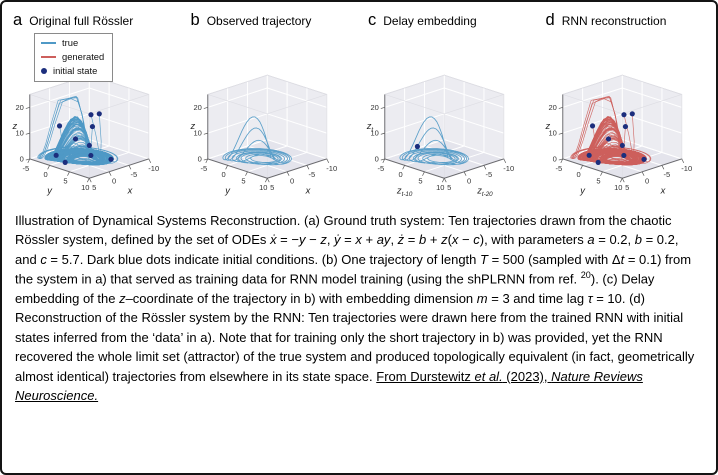 The height and width of the screenshot is (475, 718). I want to click on caption-segment: ẋ, so click(273, 240).